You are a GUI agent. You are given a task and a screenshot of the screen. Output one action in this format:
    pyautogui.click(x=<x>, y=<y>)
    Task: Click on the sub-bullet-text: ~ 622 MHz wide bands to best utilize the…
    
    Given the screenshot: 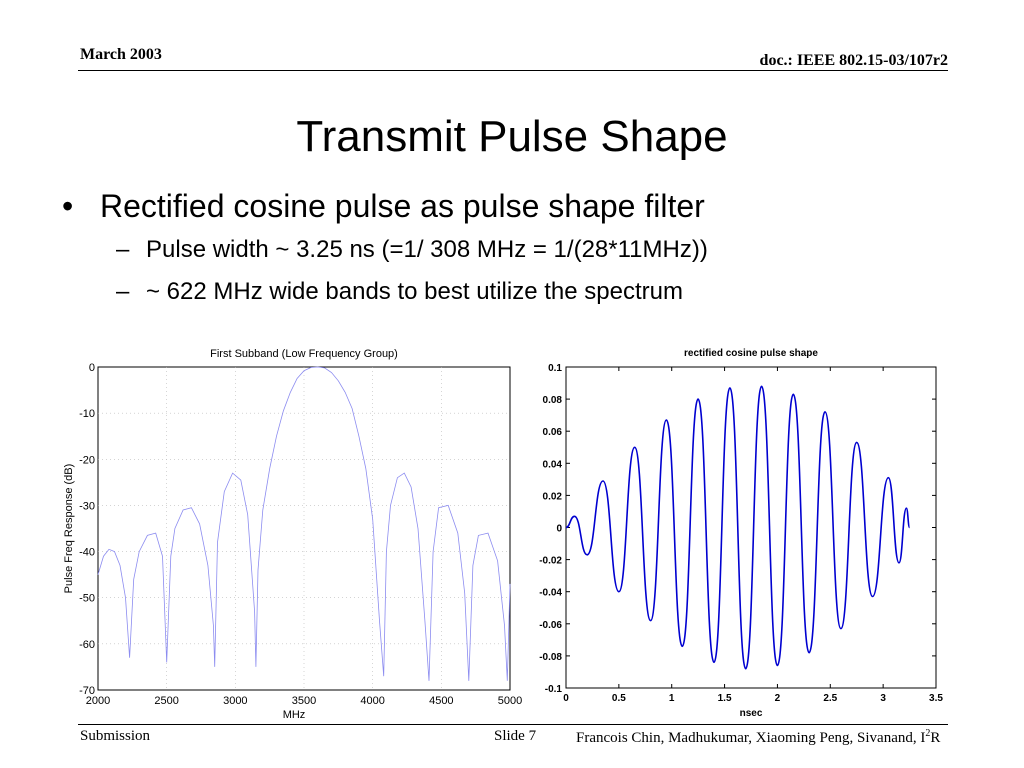 What is the action you would take?
    pyautogui.click(x=414, y=291)
    